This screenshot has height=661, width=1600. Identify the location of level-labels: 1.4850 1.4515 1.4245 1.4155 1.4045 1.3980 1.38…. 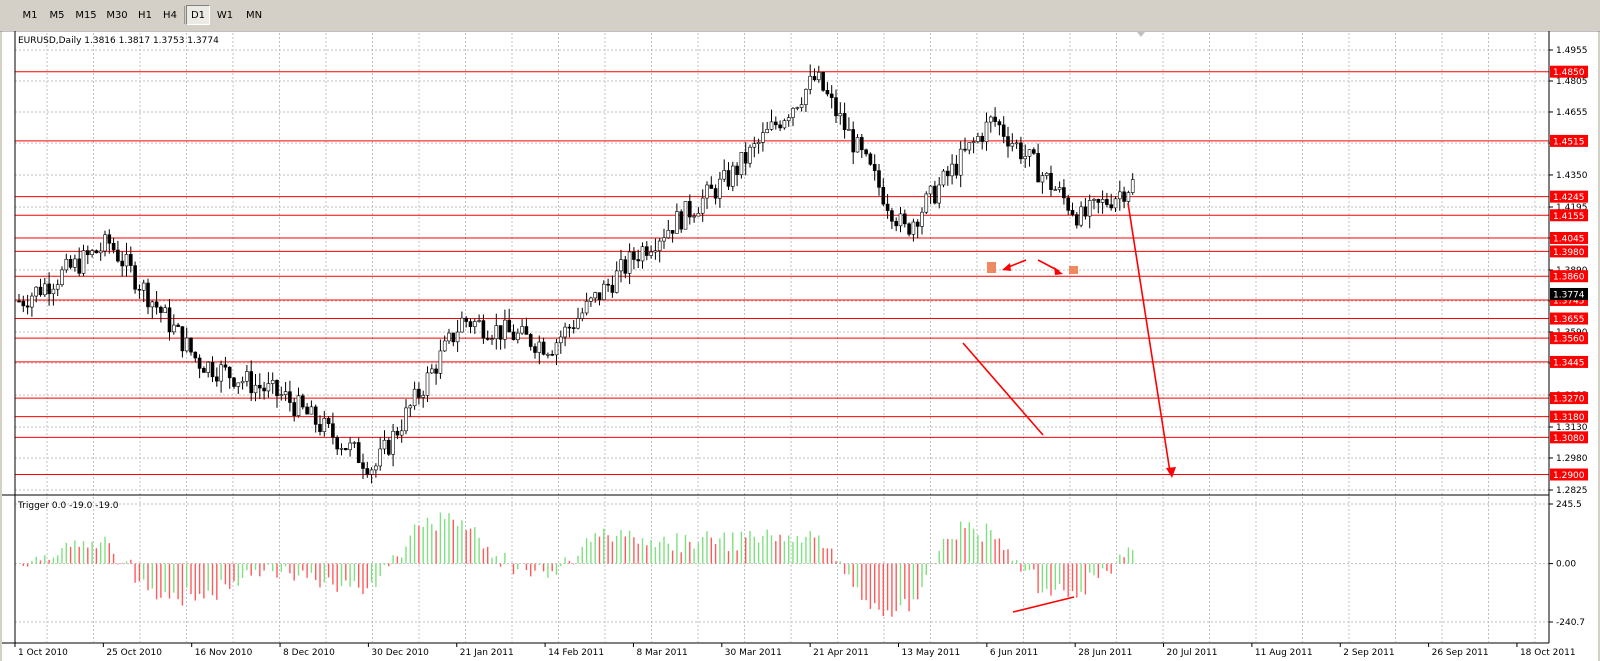
(1569, 273).